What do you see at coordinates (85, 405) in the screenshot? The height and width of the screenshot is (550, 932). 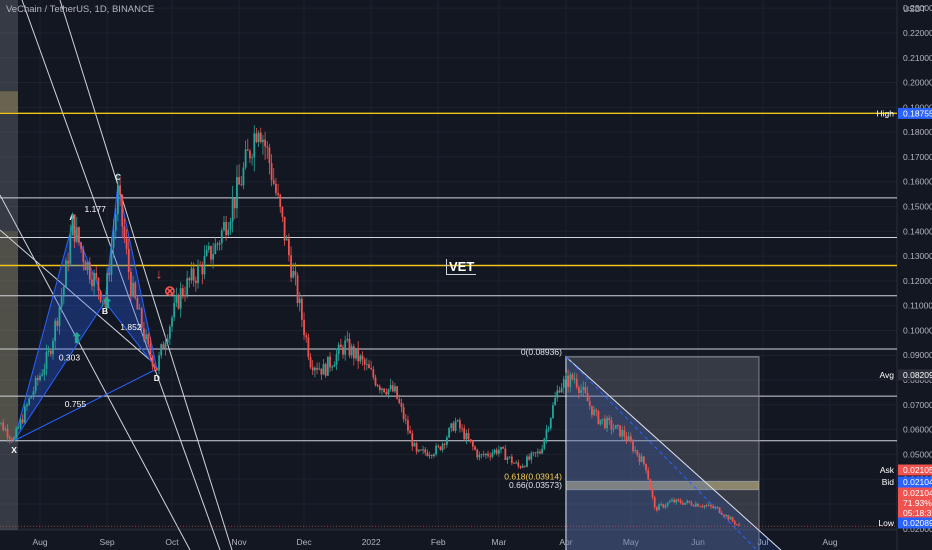 I see `pattern-xd-line` at bounding box center [85, 405].